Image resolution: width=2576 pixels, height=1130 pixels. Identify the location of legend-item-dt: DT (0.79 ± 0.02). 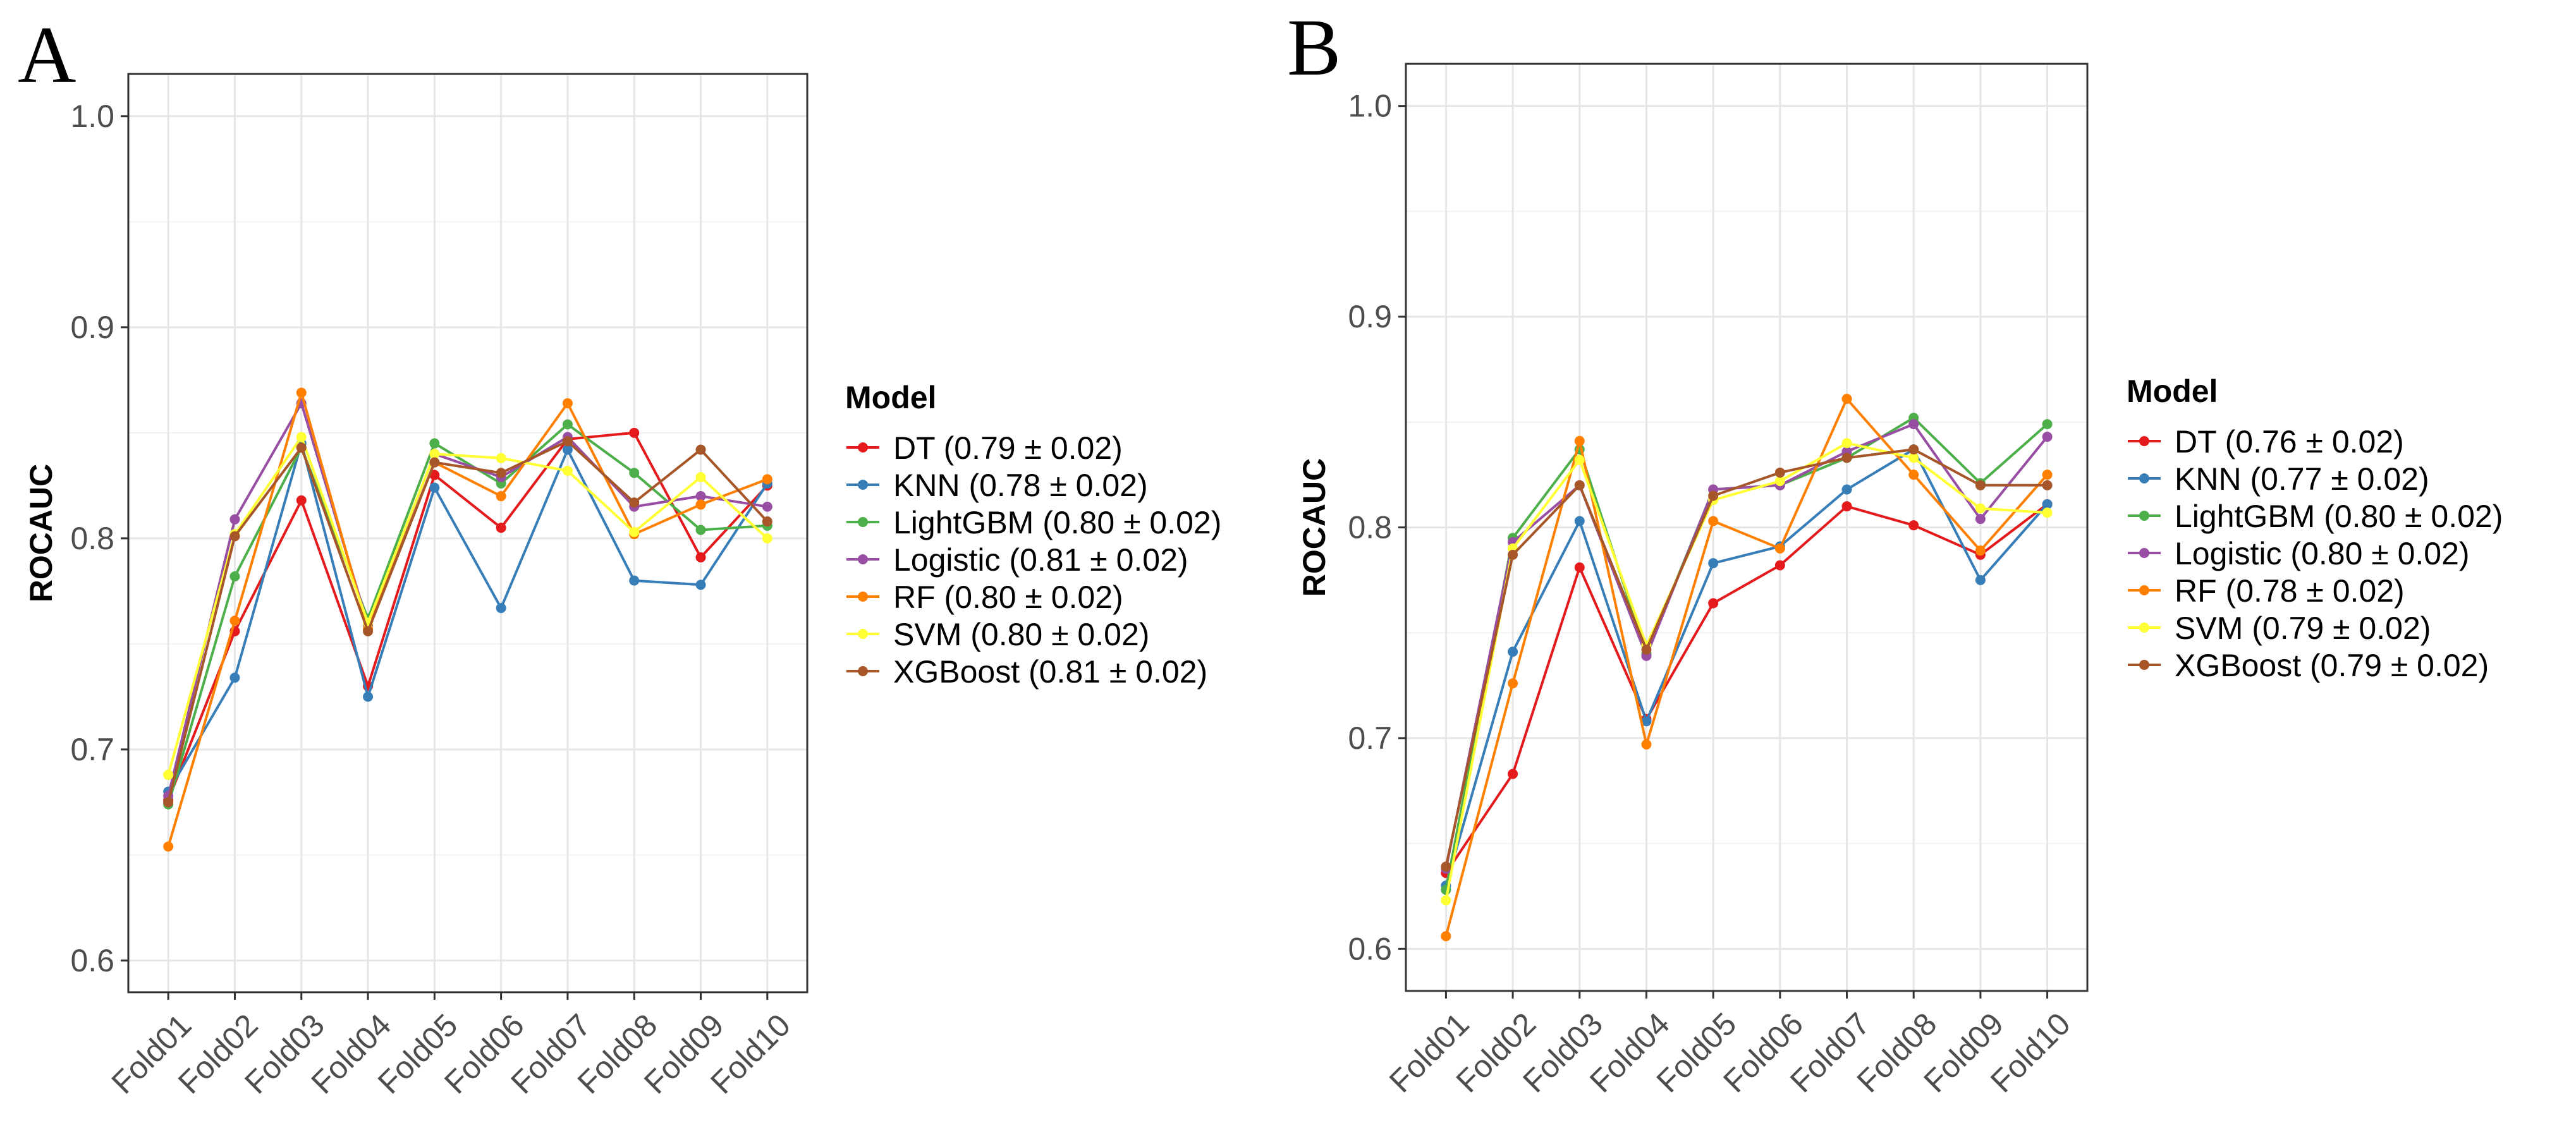
(984, 448).